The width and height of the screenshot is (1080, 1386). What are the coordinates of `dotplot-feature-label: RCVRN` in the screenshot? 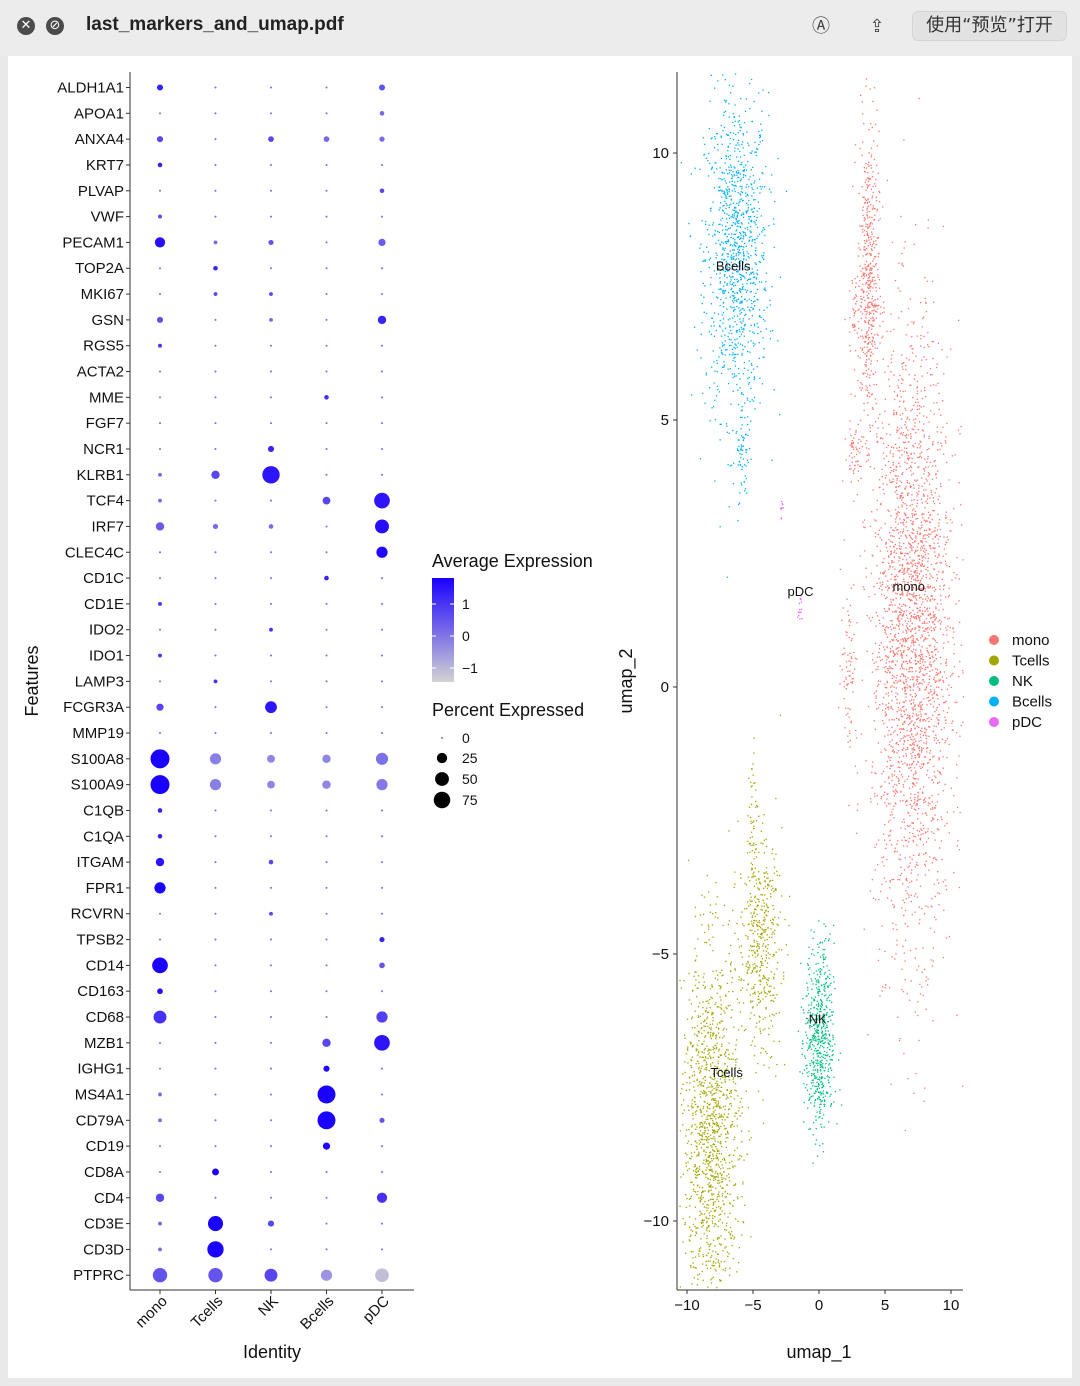 It's located at (97, 914).